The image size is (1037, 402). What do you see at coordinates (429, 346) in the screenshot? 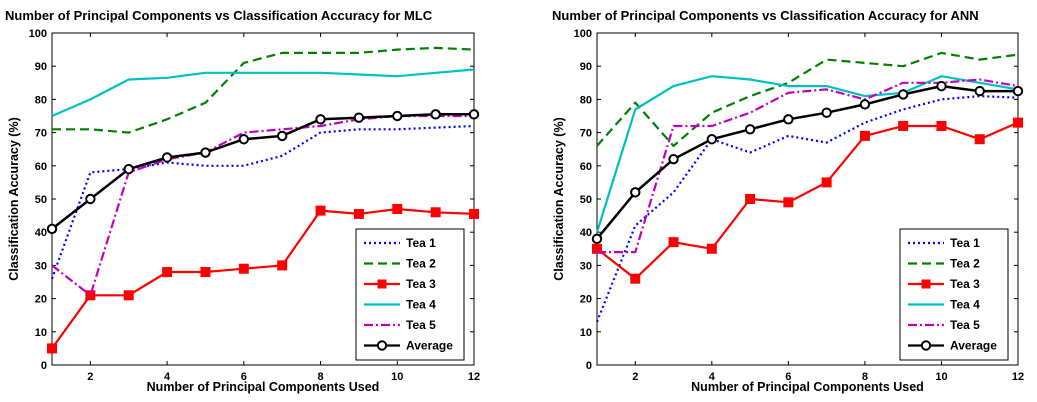
I see `legend-label: Average` at bounding box center [429, 346].